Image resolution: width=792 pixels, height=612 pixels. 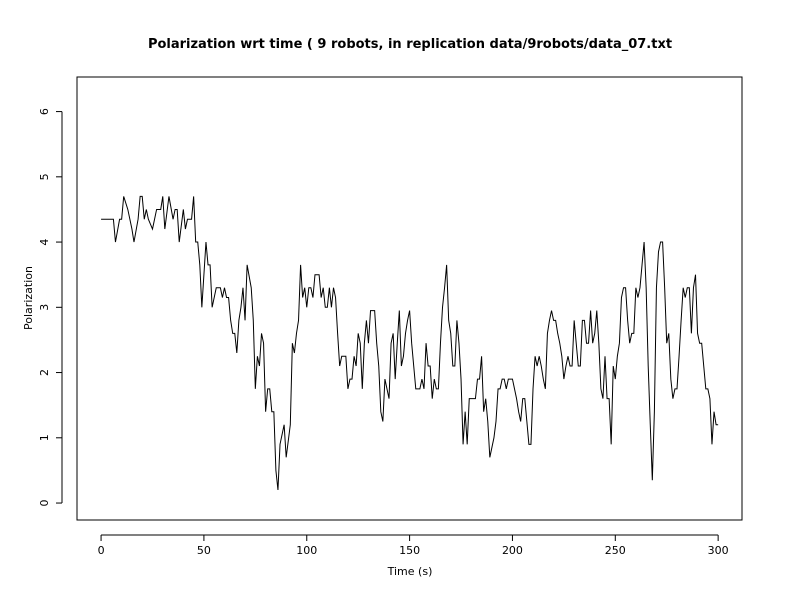 What do you see at coordinates (44, 242) in the screenshot?
I see `y-tick-label: 4` at bounding box center [44, 242].